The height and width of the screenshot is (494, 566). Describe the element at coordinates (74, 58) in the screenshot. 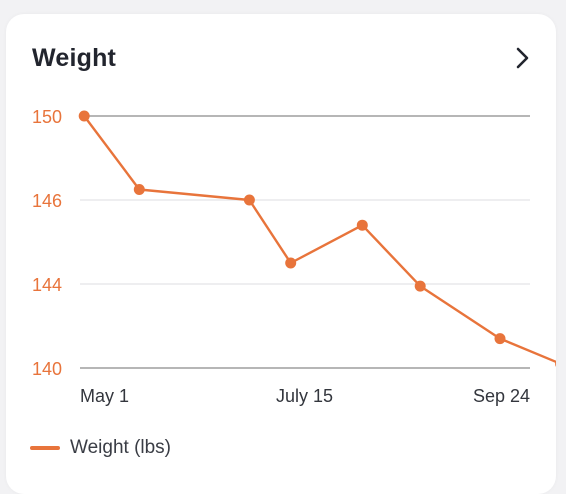

I see `card-title: Weight` at that location.